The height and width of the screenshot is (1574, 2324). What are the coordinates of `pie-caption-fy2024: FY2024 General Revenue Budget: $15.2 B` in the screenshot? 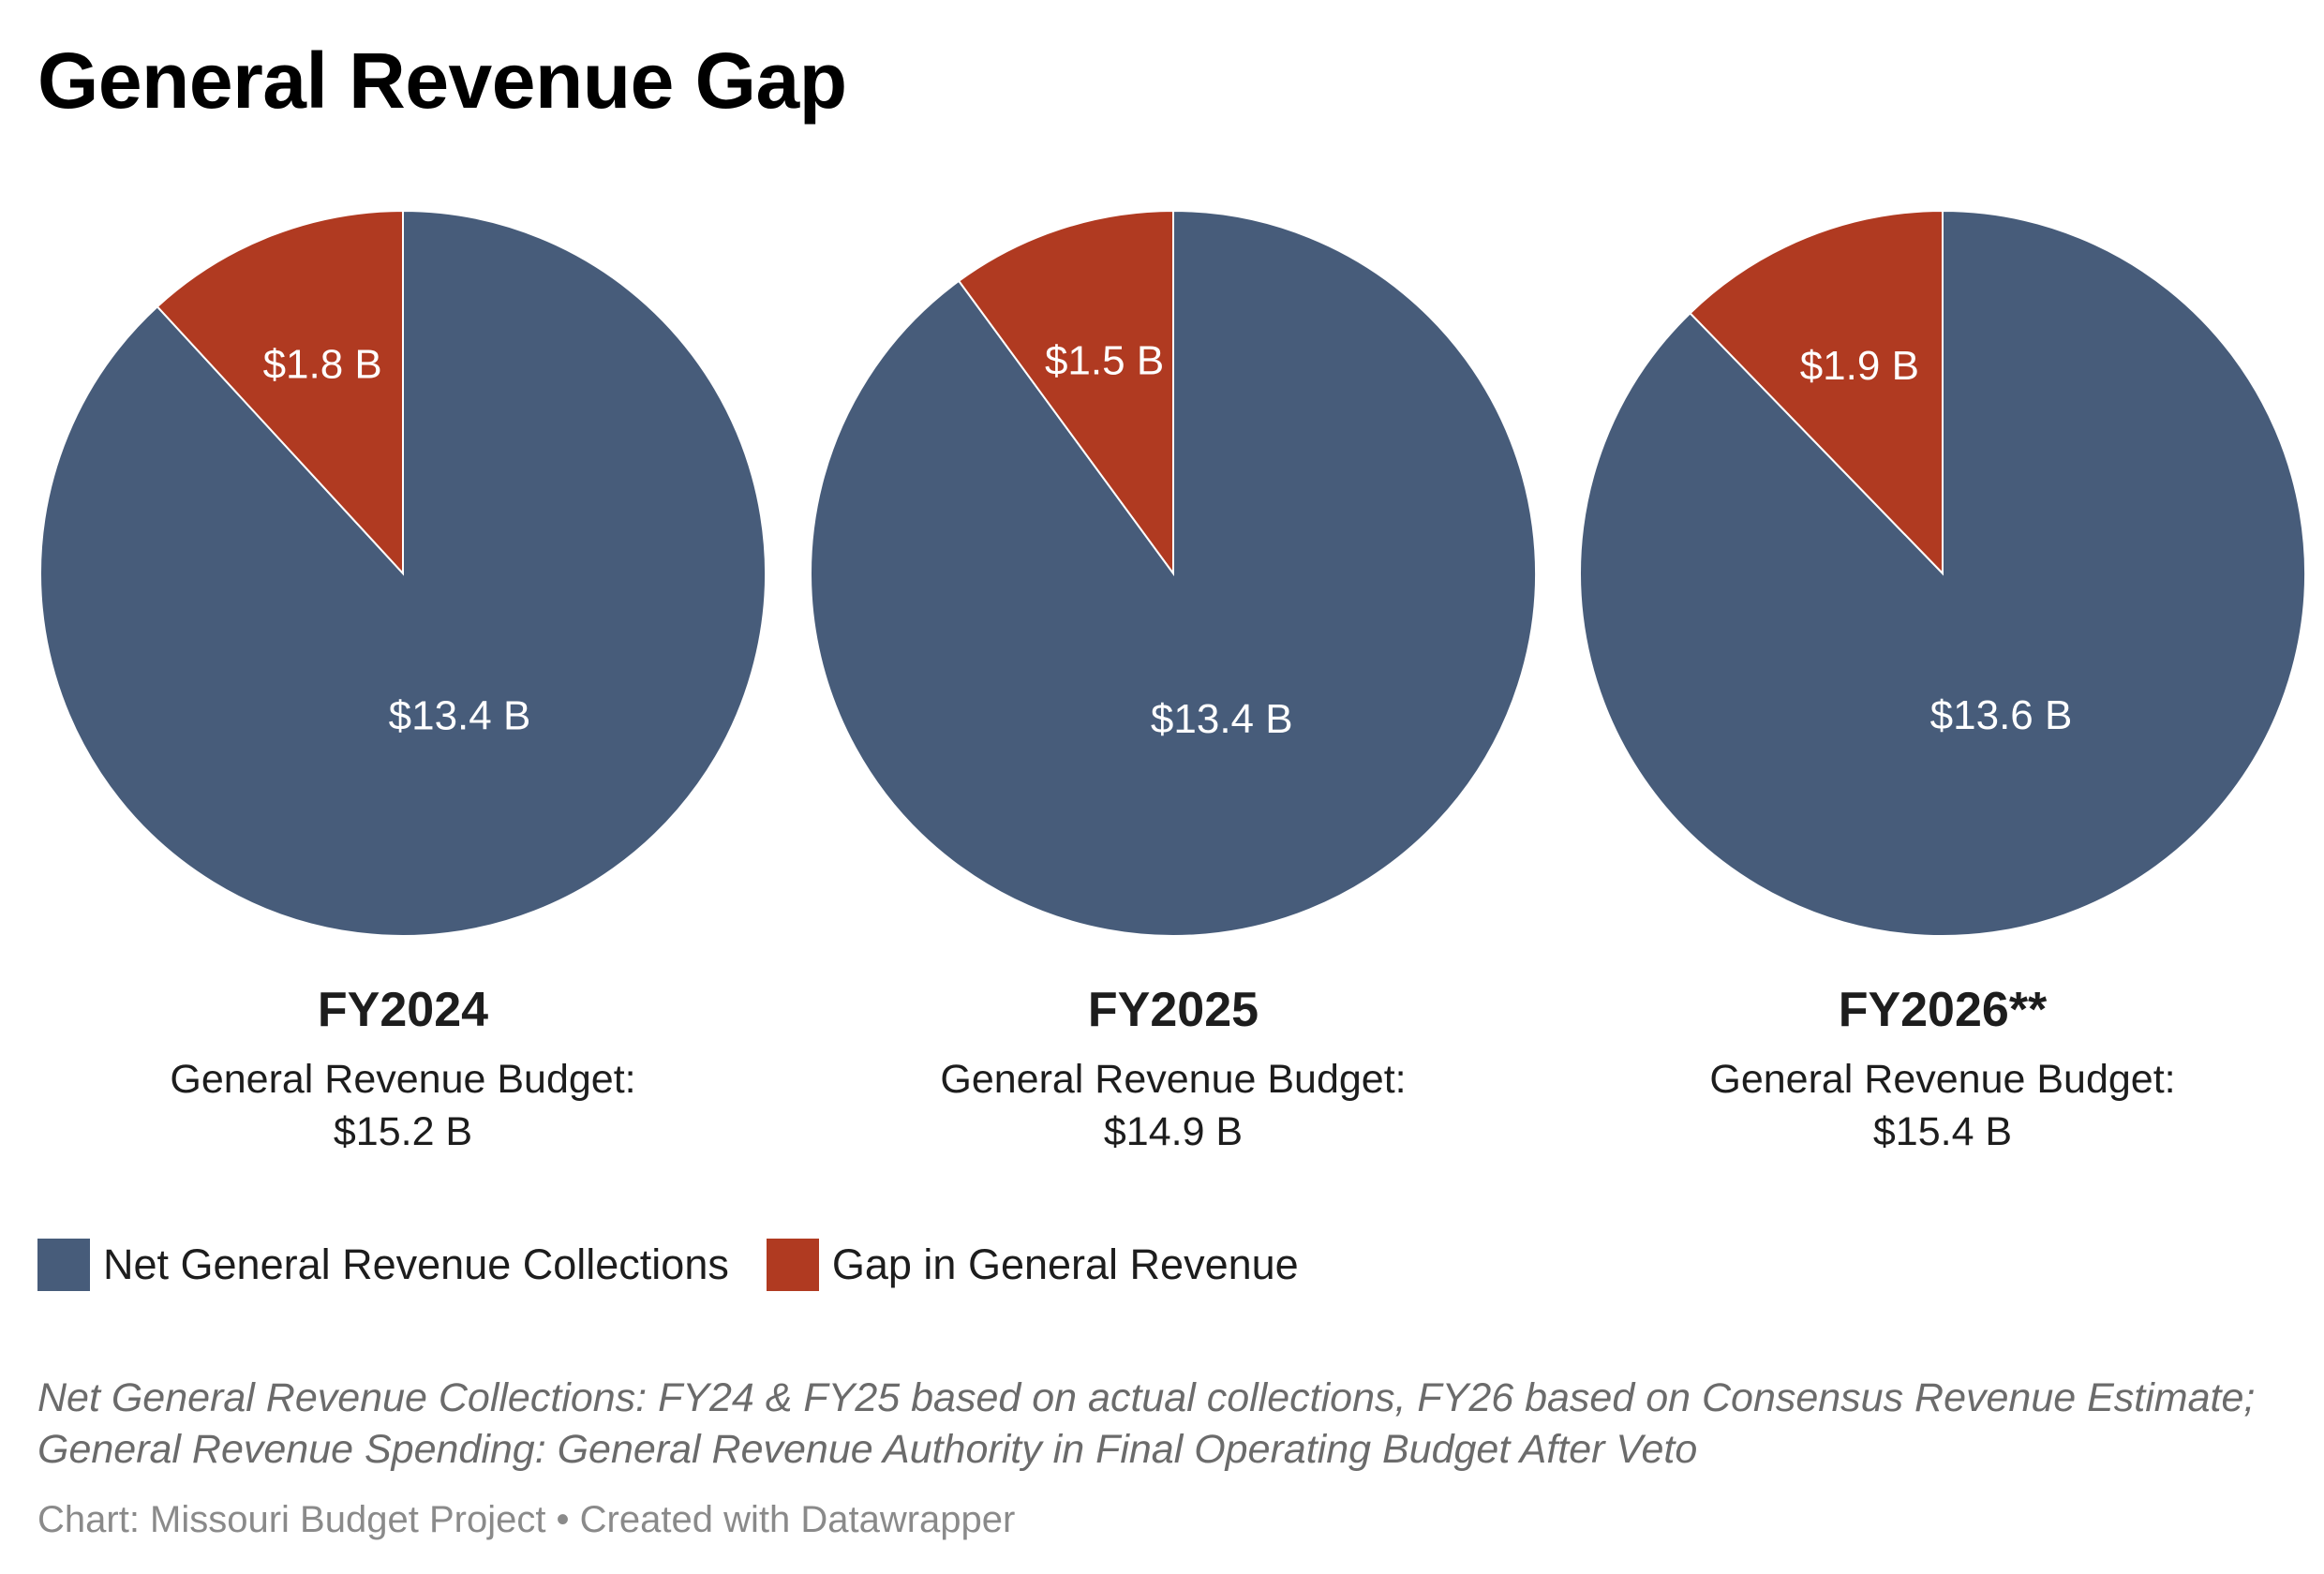 It's located at (403, 1071).